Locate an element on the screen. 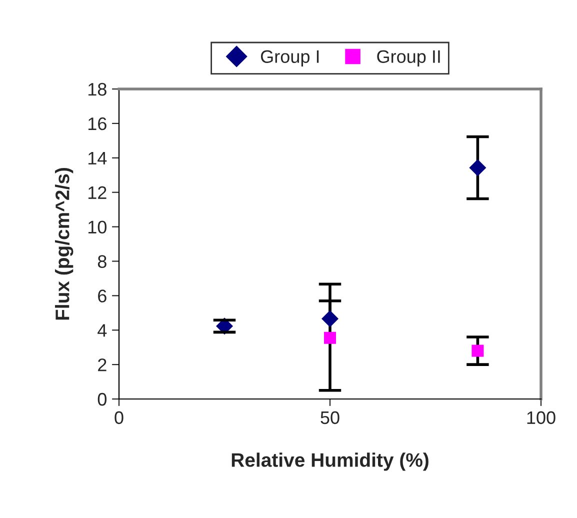  x-tick-label: 50 is located at coordinates (330, 417).